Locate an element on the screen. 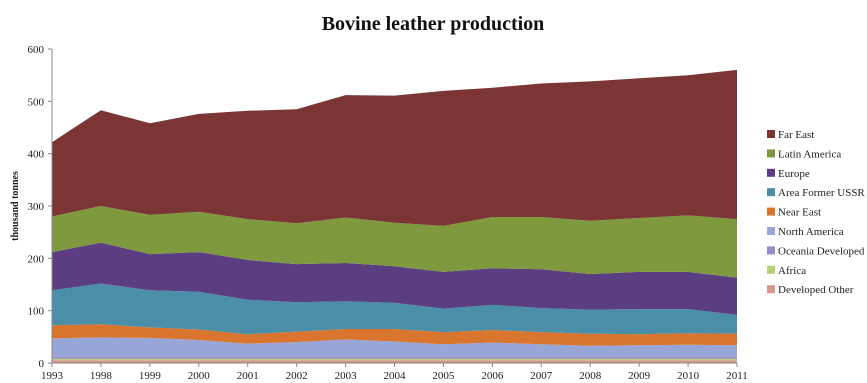  legend-swatch-europe is located at coordinates (771, 172).